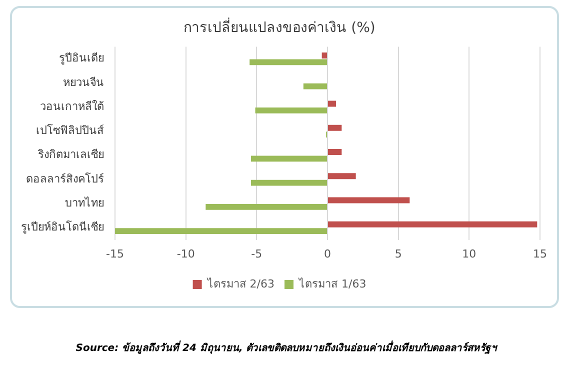 Image resolution: width=573 pixels, height=385 pixels. What do you see at coordinates (62, 227) in the screenshot?
I see `y-tick-label: รูเปียห์อินโดนีเซีย` at bounding box center [62, 227].